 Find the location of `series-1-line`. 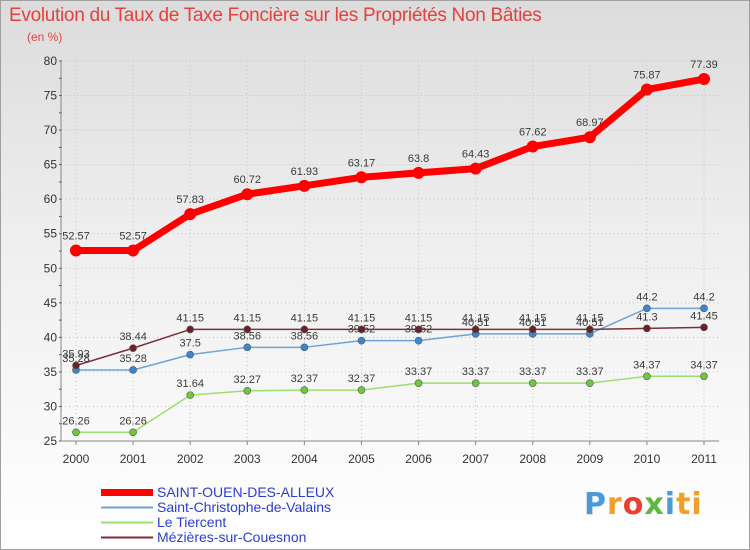

series-1-line is located at coordinates (390, 339).